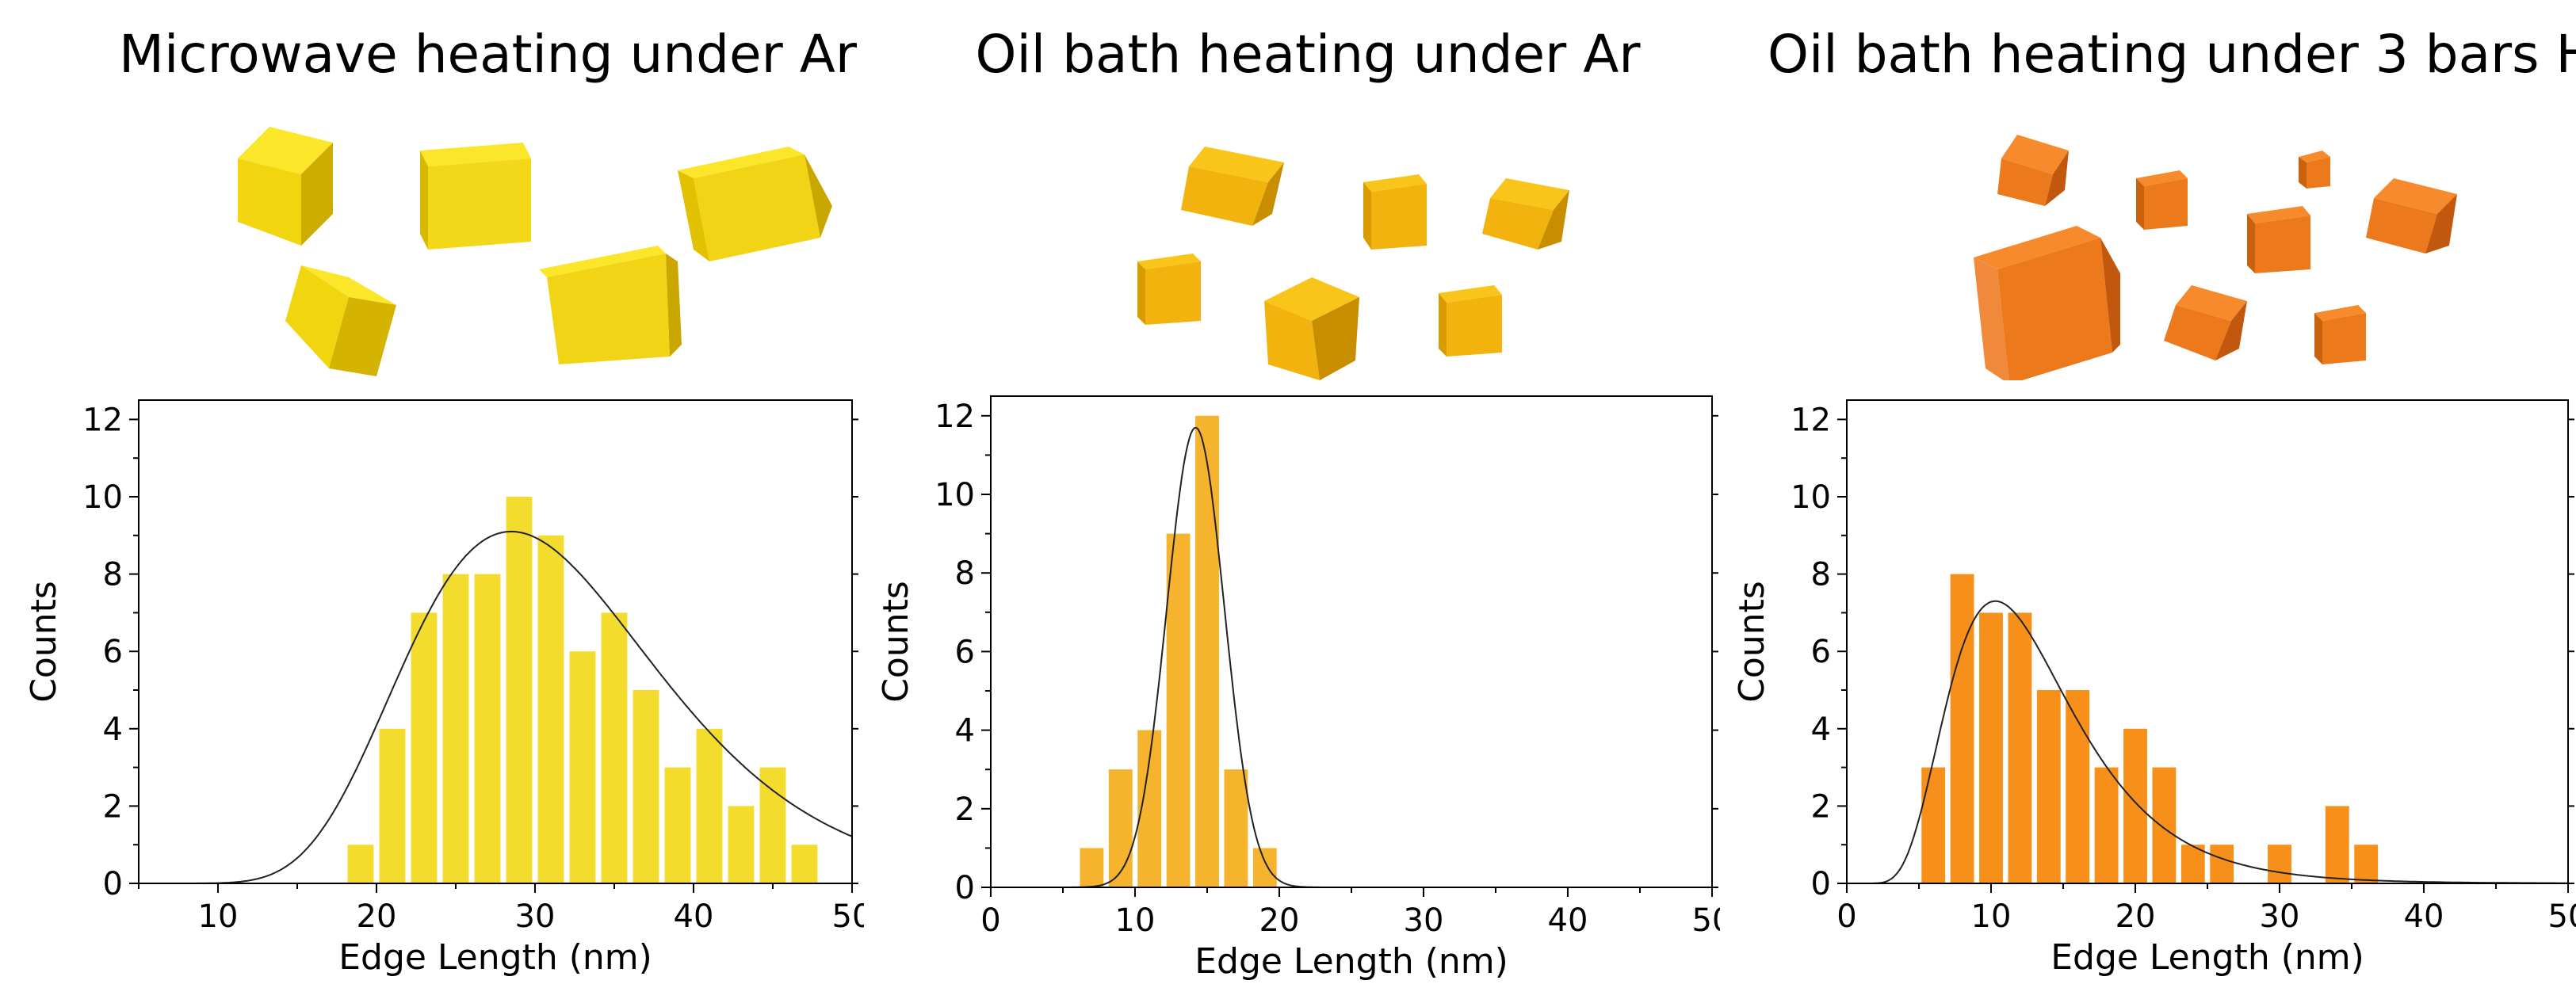 The width and height of the screenshot is (2576, 984). Describe the element at coordinates (489, 54) in the screenshot. I see `panel-title: Microwave heating under Ar` at that location.